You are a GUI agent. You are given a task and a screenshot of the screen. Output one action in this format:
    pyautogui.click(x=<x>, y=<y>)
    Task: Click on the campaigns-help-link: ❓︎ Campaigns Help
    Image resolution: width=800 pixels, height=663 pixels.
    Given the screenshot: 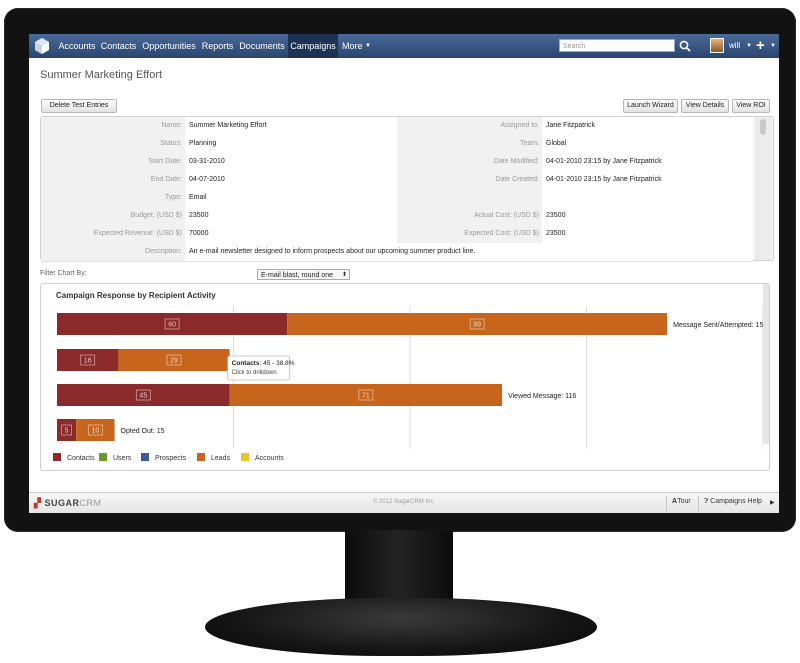 What is the action you would take?
    pyautogui.click(x=733, y=502)
    